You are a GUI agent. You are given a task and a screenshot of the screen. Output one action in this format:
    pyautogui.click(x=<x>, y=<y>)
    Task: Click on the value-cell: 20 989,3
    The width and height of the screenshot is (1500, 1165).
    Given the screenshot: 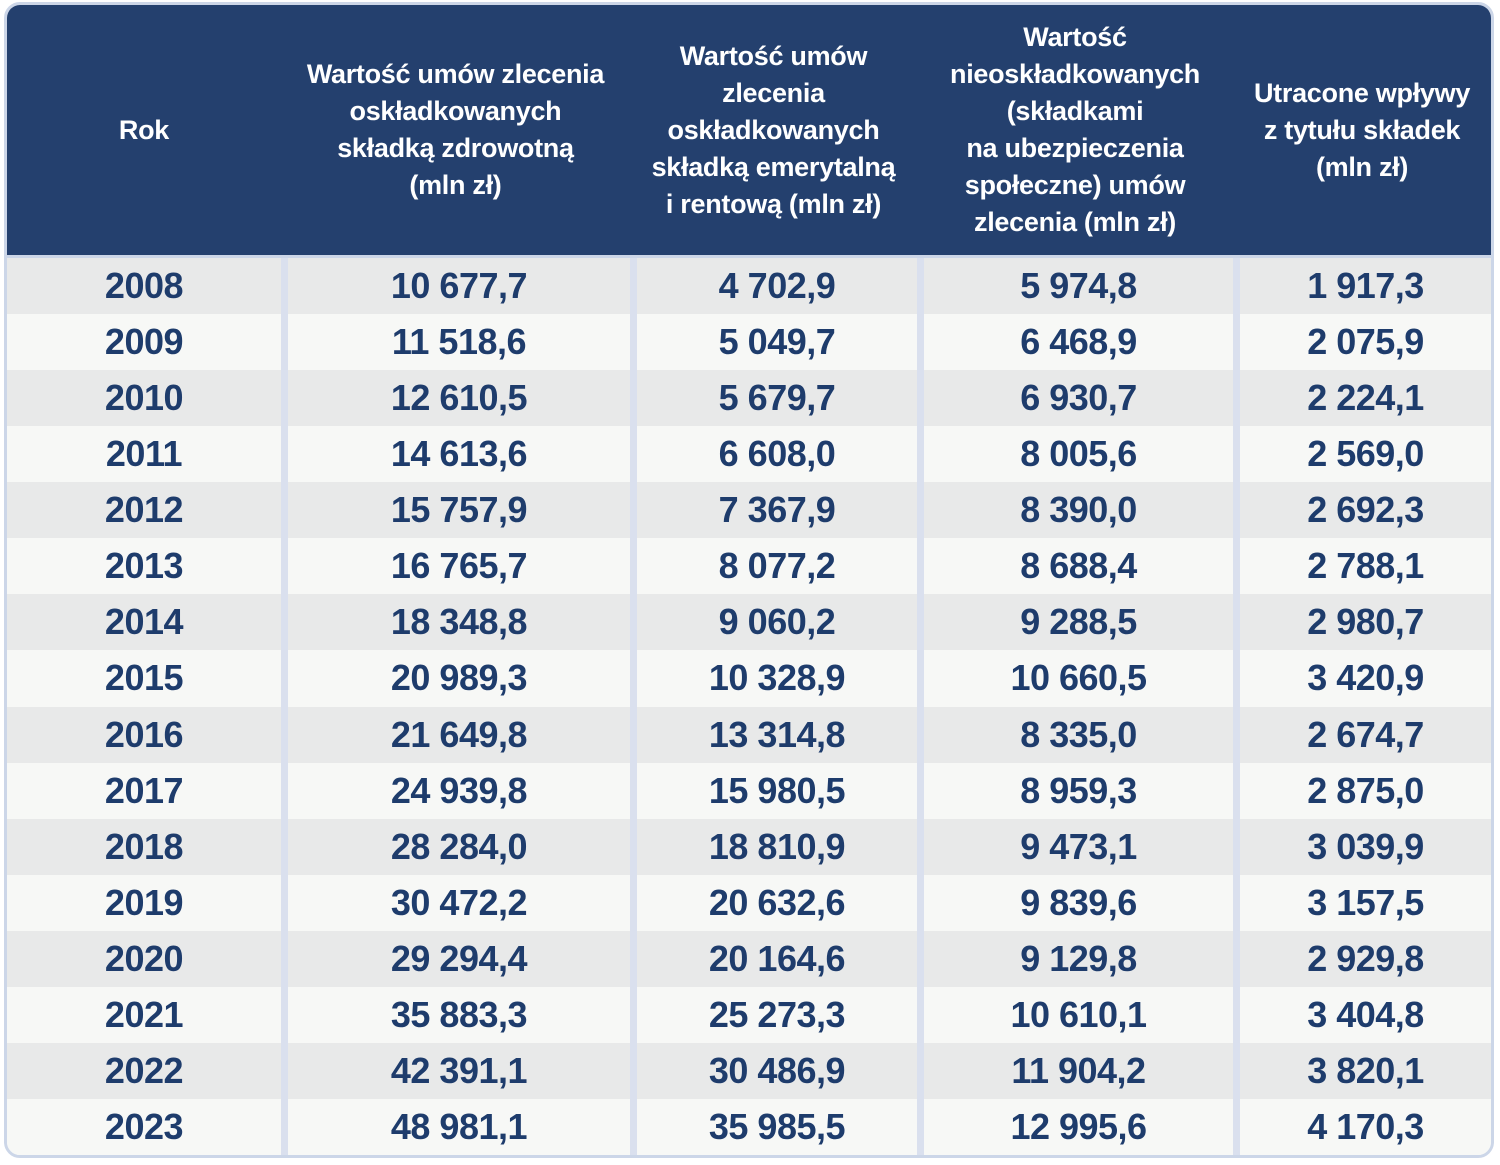 What is the action you would take?
    pyautogui.click(x=455, y=678)
    